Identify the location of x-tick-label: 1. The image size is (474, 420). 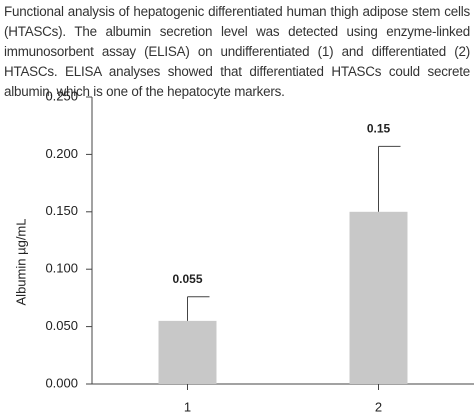
(187, 406).